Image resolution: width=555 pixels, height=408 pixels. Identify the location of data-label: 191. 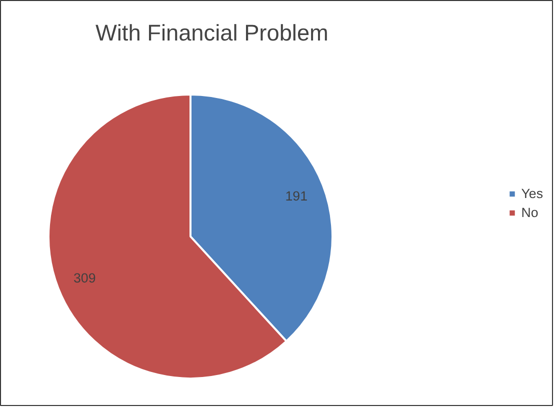
(296, 196).